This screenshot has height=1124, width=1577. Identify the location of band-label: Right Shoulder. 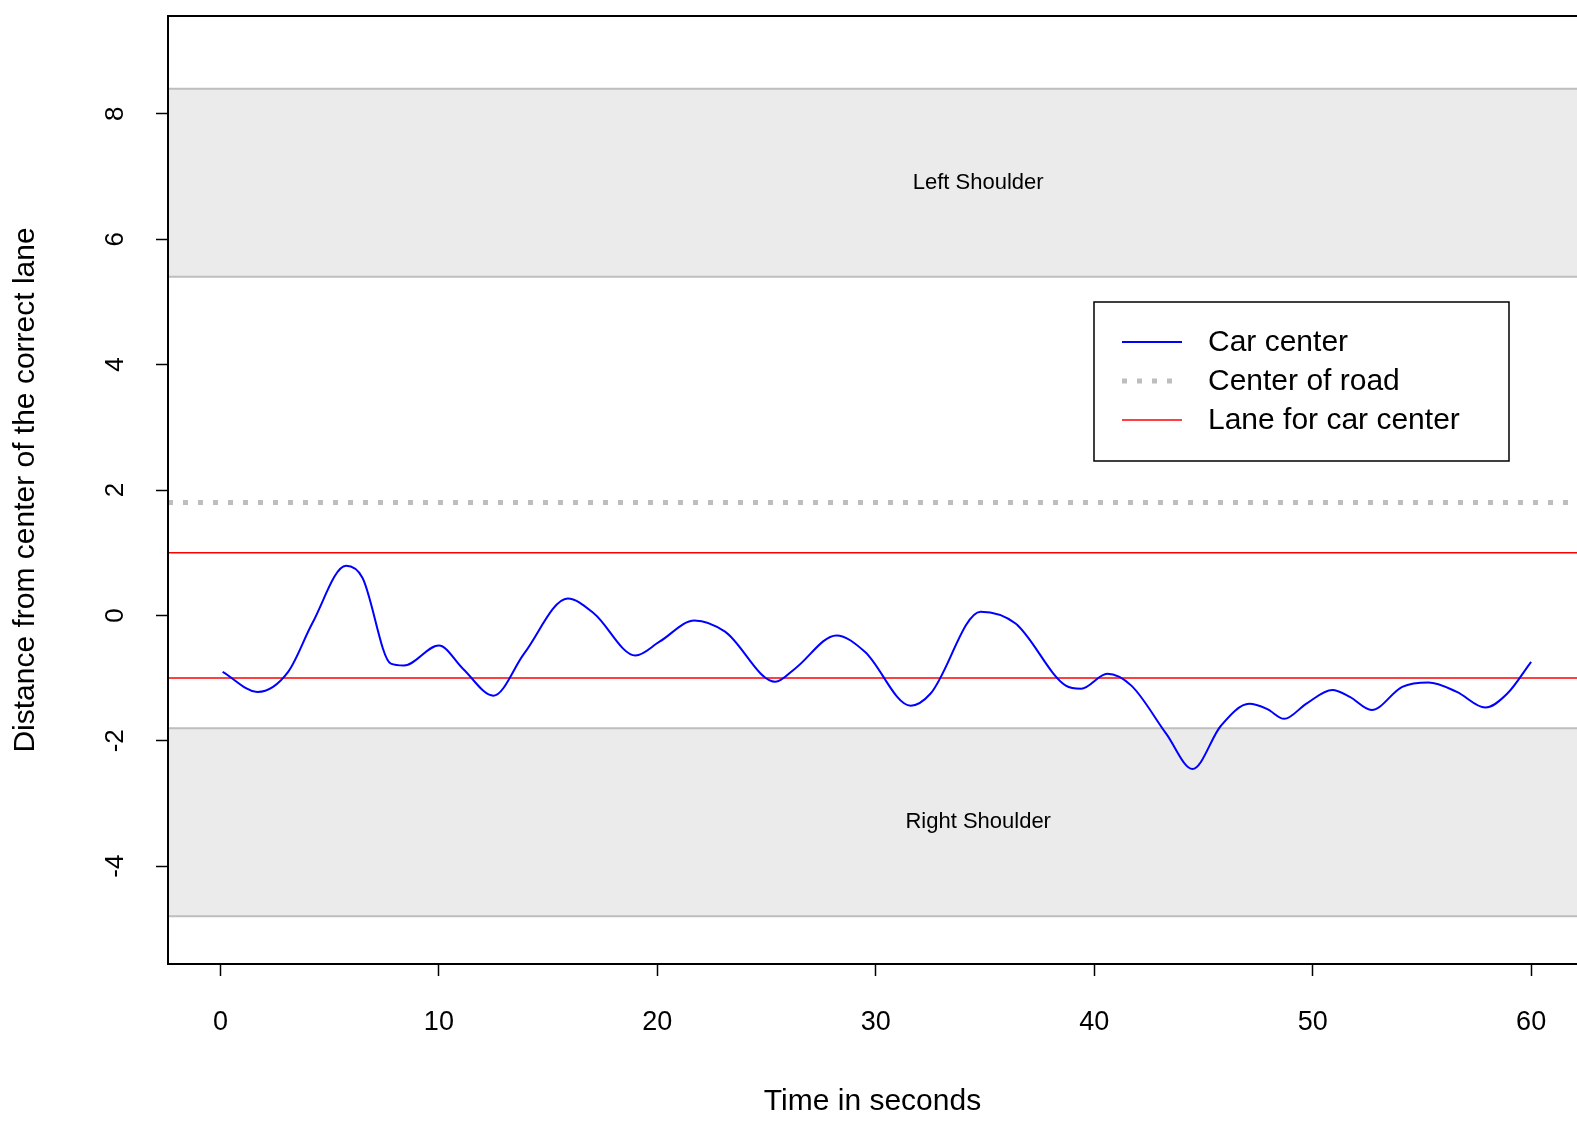
(978, 821).